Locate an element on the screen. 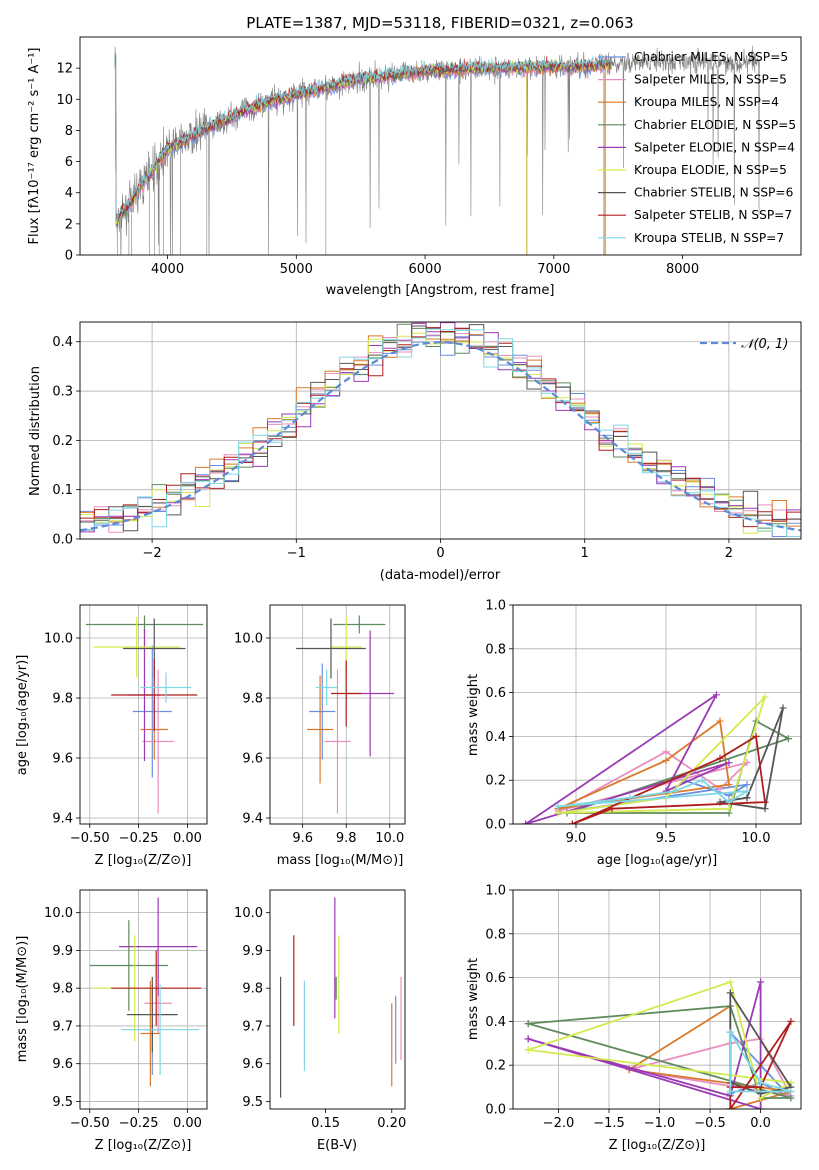 The width and height of the screenshot is (819, 1170). x-tick-label: −0.25 is located at coordinates (139, 1123).